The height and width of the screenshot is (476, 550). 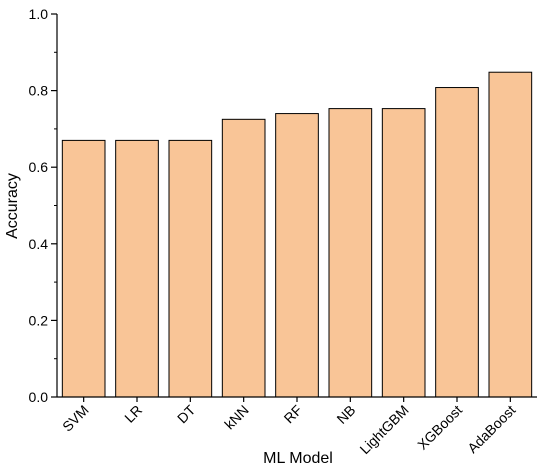 What do you see at coordinates (39, 14) in the screenshot?
I see `y-tick-label: 1.0` at bounding box center [39, 14].